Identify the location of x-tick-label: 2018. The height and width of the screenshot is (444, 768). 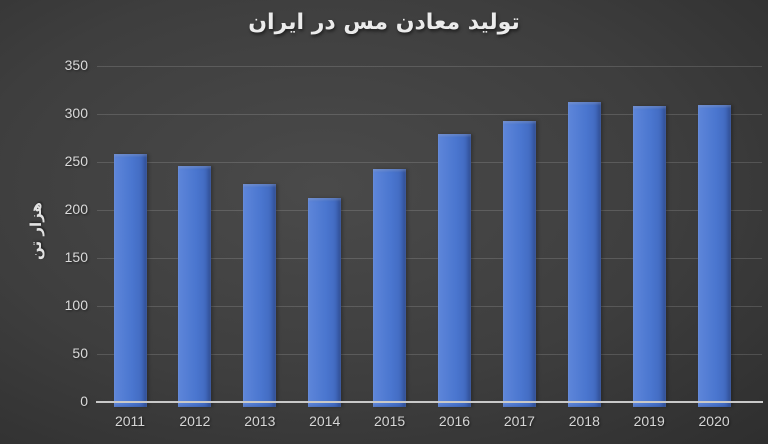
(584, 421).